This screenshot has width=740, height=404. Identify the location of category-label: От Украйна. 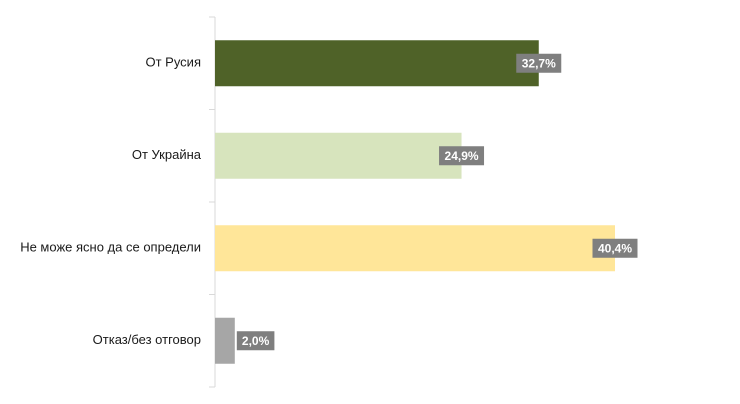
(167, 154).